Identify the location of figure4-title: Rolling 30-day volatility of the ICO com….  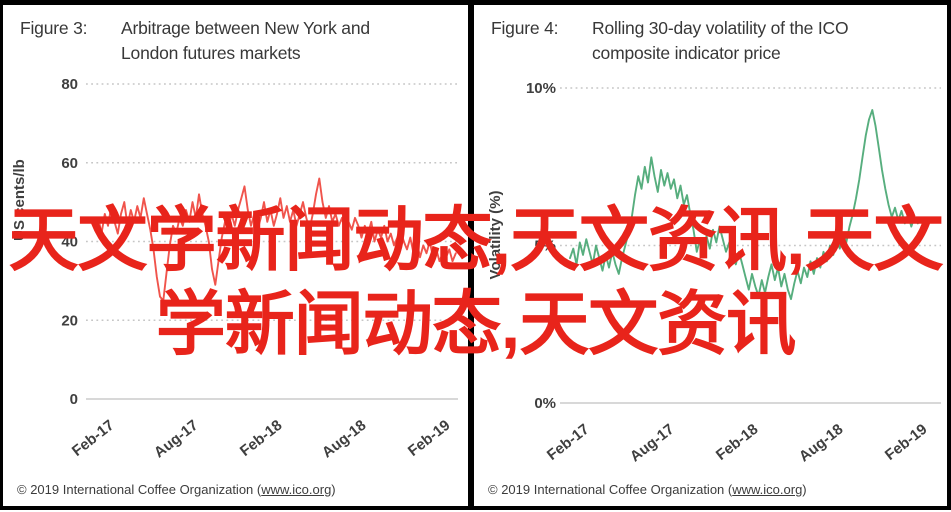
(720, 40).